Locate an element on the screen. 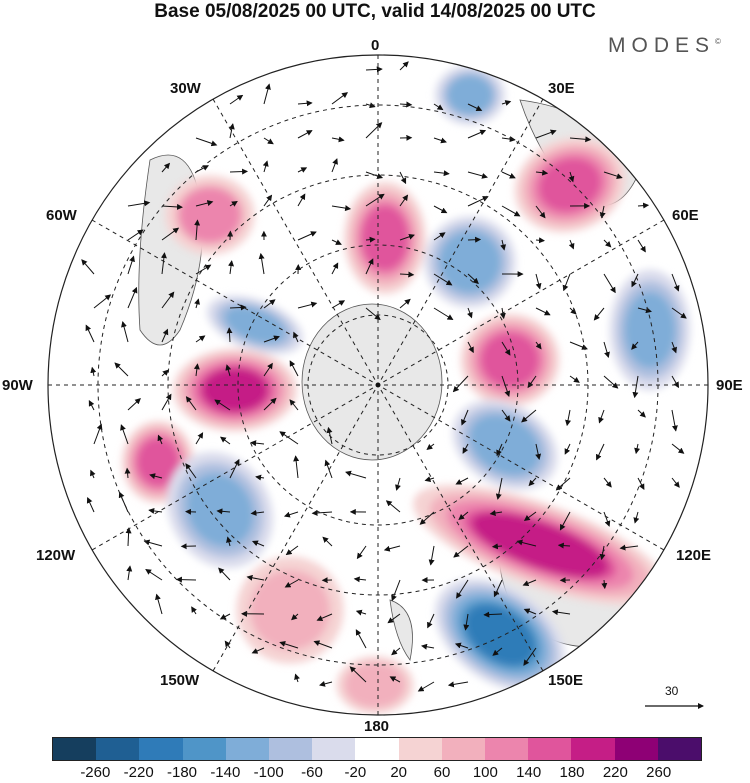  east-siberia-low is located at coordinates (505, 445).